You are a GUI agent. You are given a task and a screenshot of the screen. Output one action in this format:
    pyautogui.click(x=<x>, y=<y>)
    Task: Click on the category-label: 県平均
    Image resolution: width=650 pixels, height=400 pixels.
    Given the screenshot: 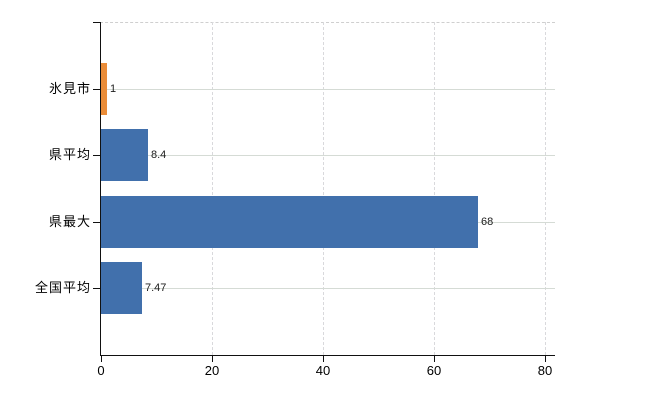 What is the action you would take?
    pyautogui.click(x=69, y=155)
    